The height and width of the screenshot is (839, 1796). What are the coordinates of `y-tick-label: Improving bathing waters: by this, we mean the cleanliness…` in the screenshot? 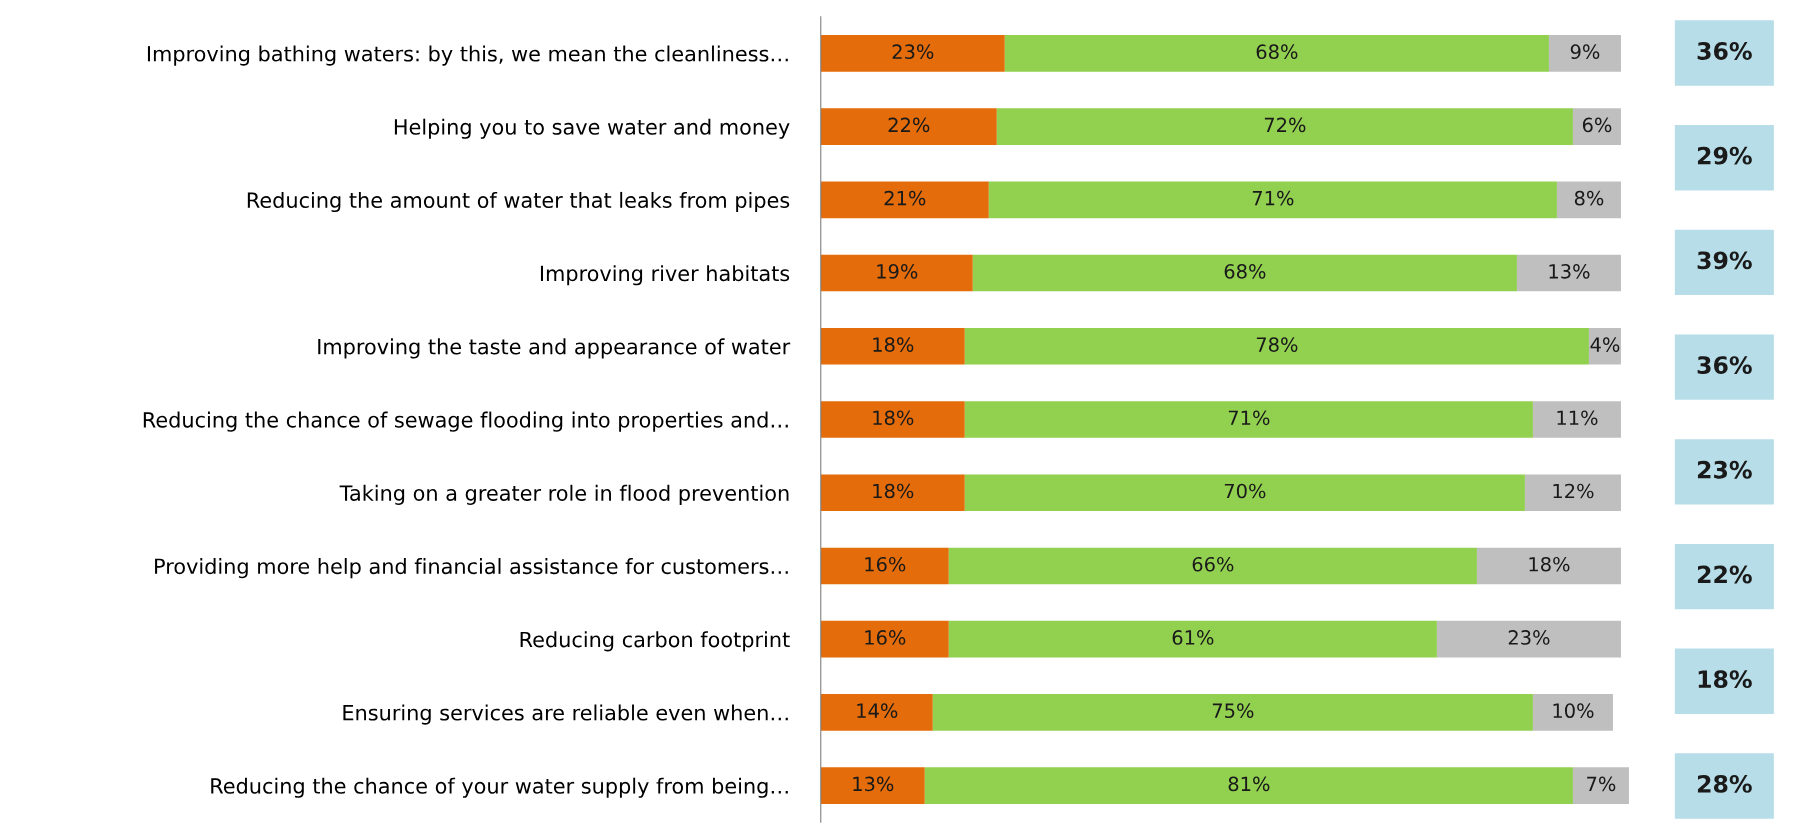 It's located at (467, 55).